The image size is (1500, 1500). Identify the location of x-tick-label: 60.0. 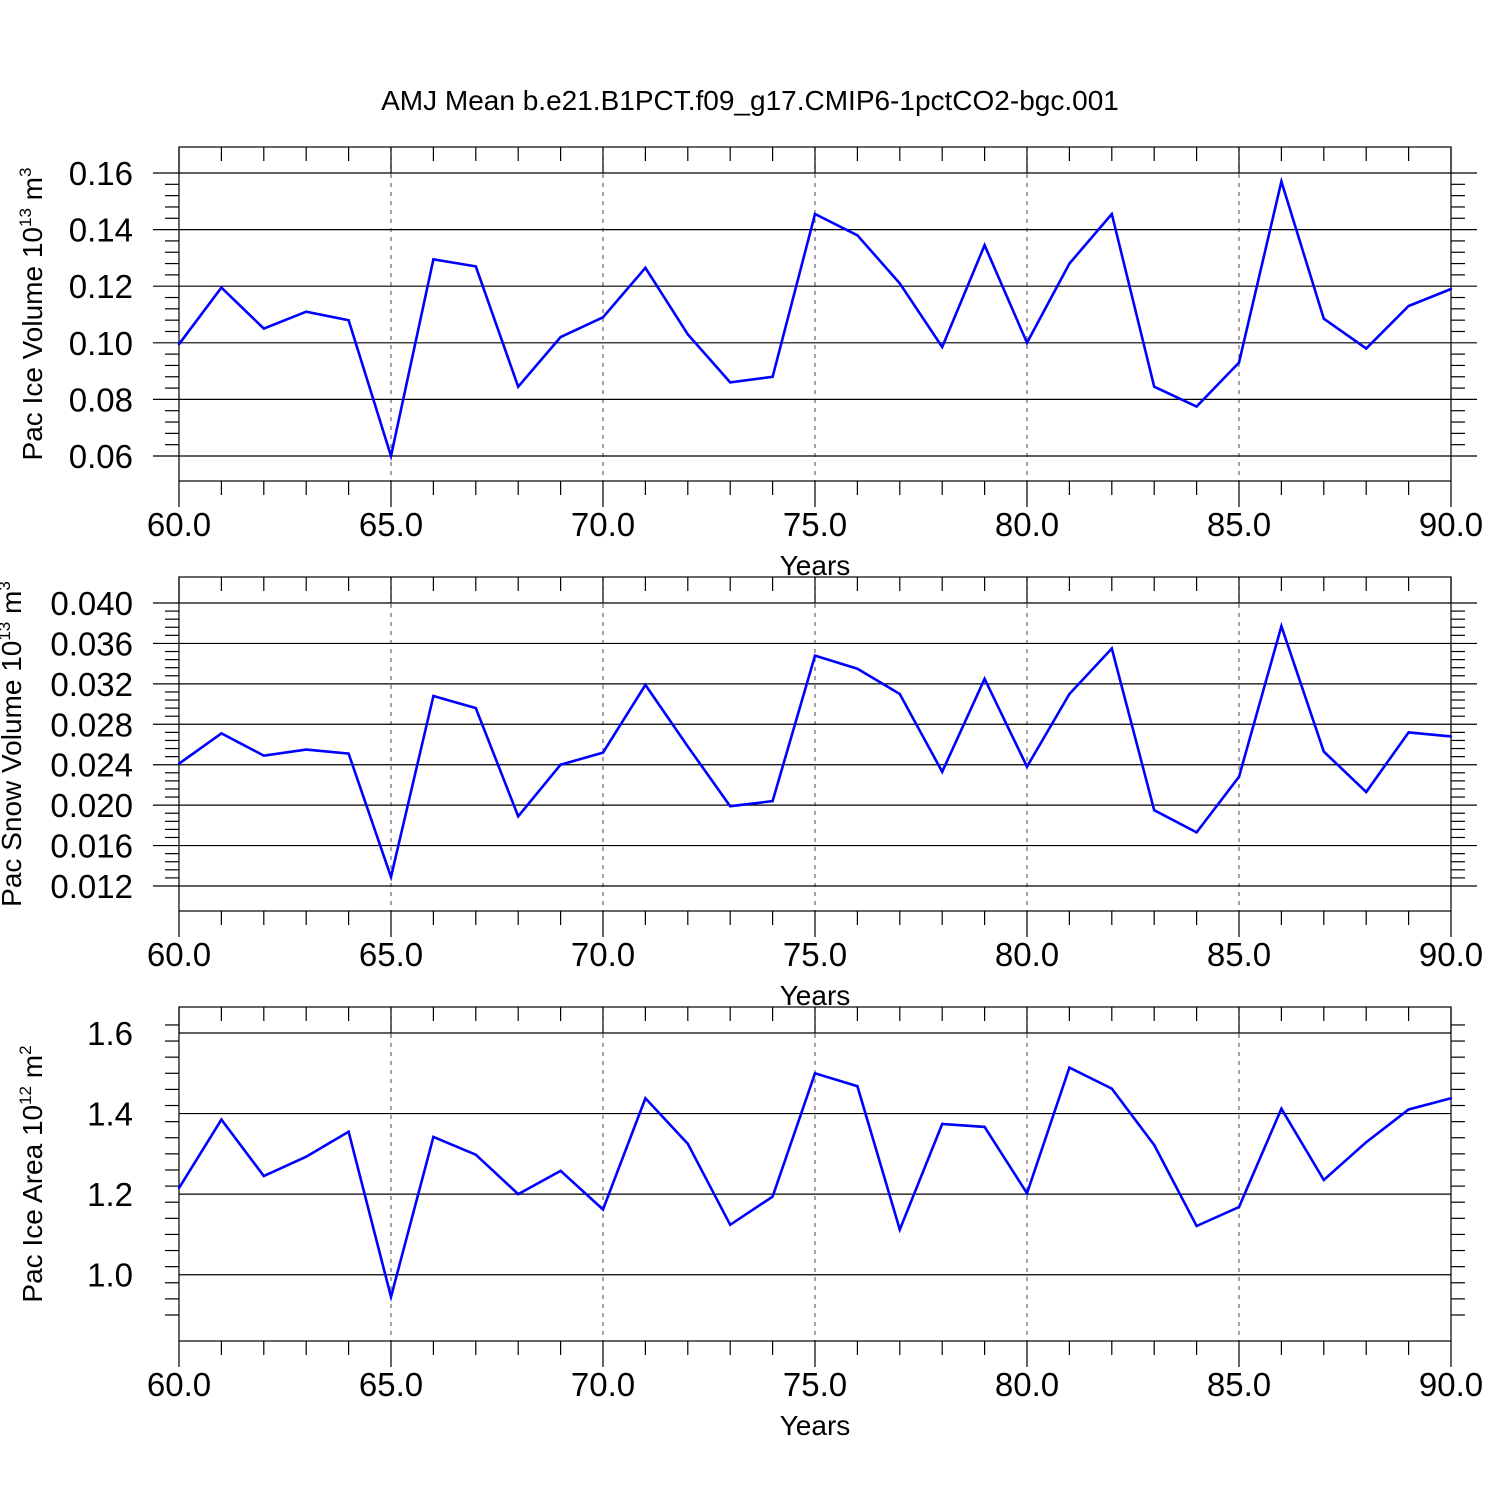
(179, 954).